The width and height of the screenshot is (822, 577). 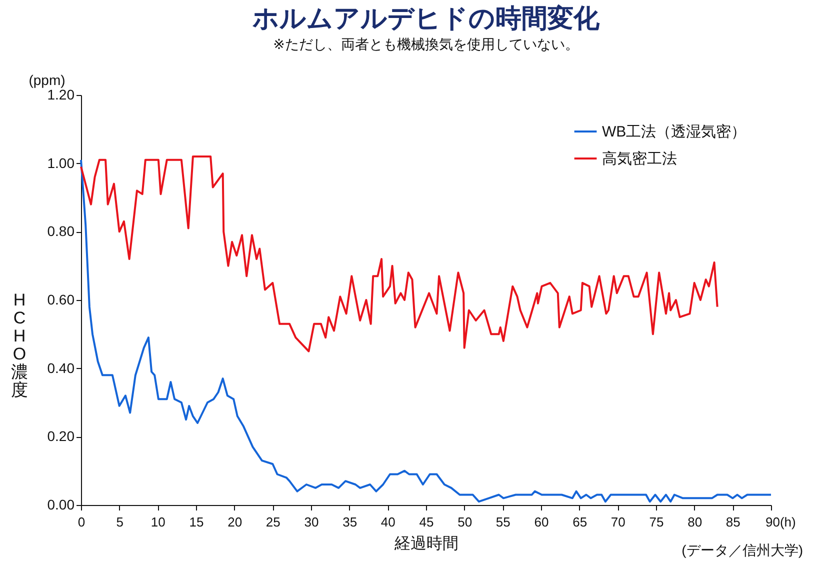 What do you see at coordinates (639, 159) in the screenshot?
I see `legend-label: 高気密工法` at bounding box center [639, 159].